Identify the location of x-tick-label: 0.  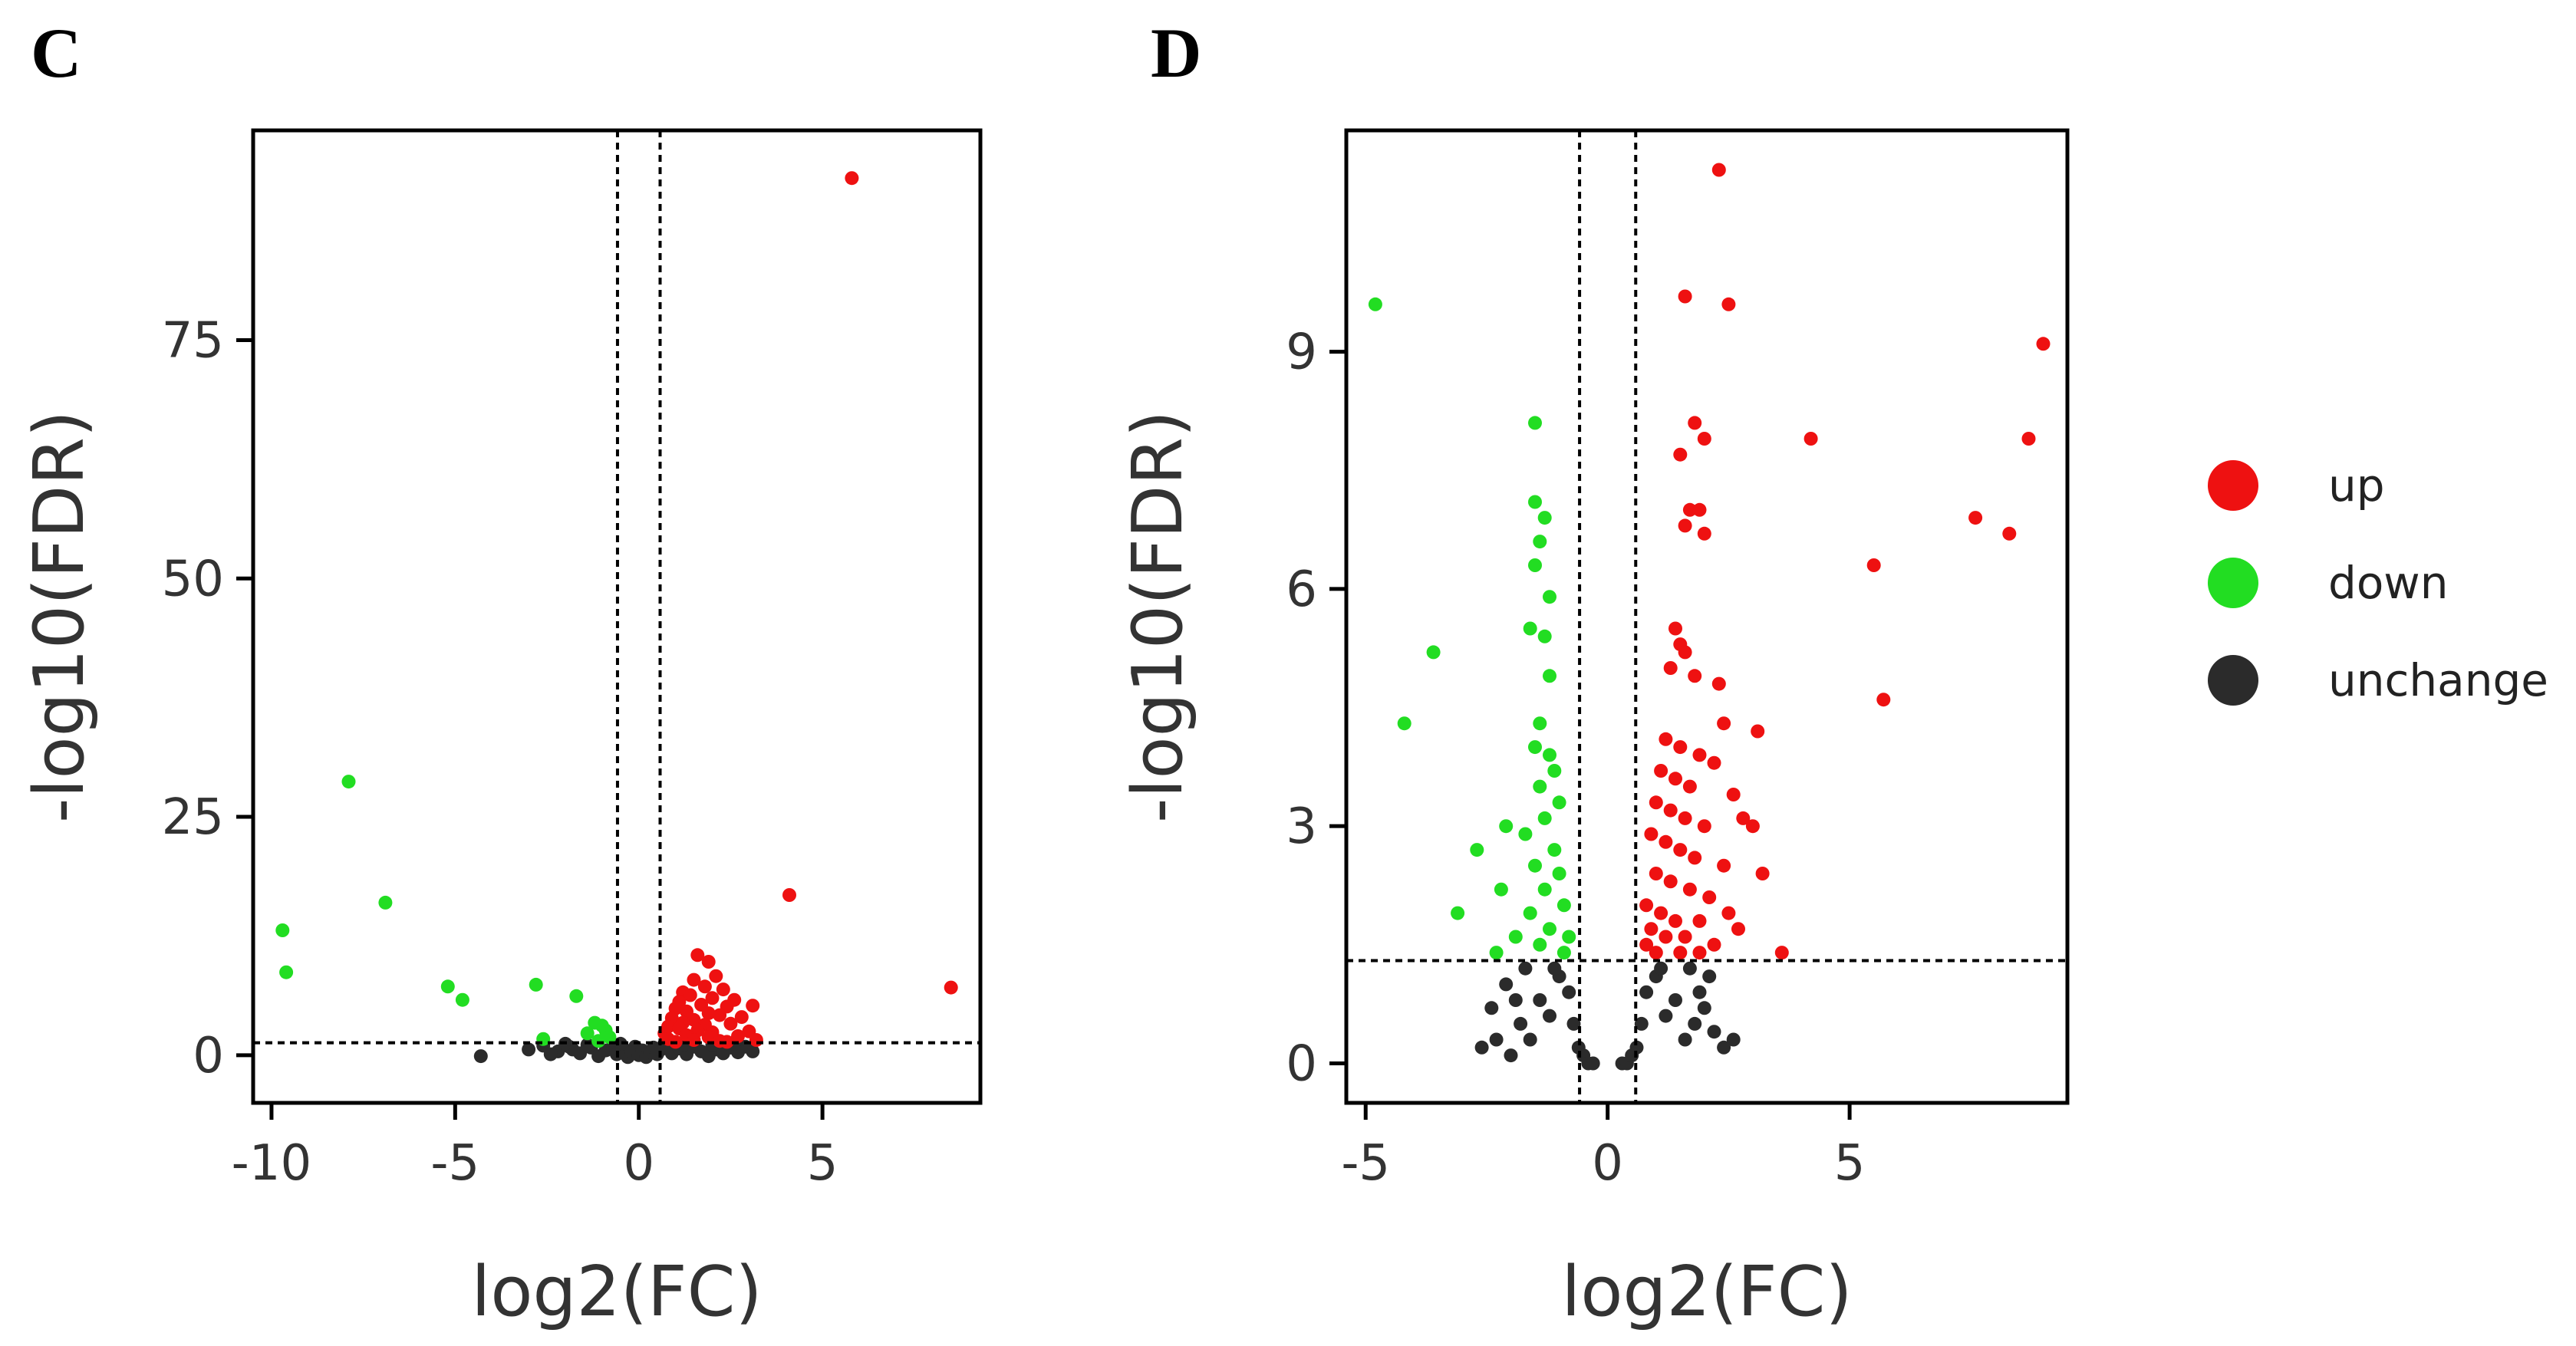
(638, 1163).